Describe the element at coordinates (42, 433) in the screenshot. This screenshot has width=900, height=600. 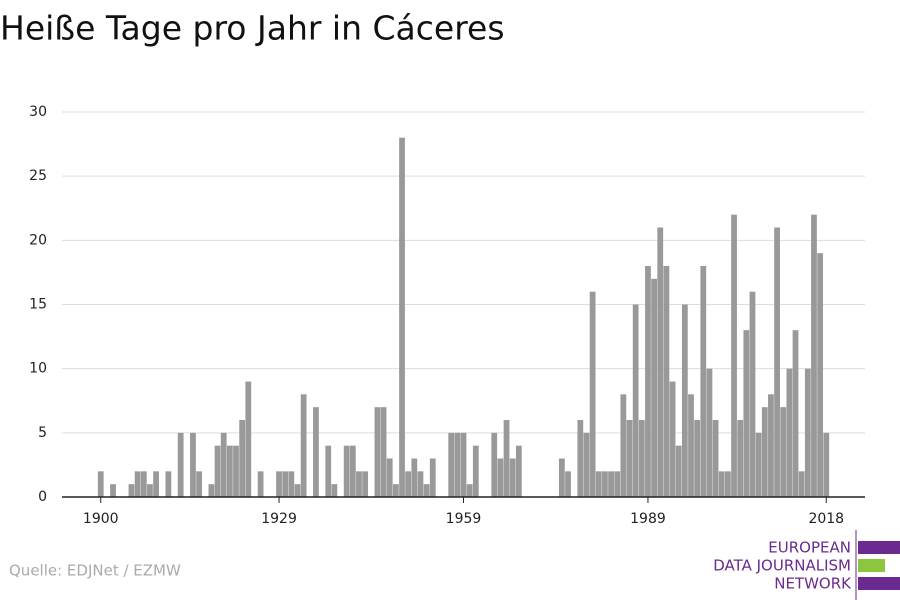
I see `y-tick-label: 5` at that location.